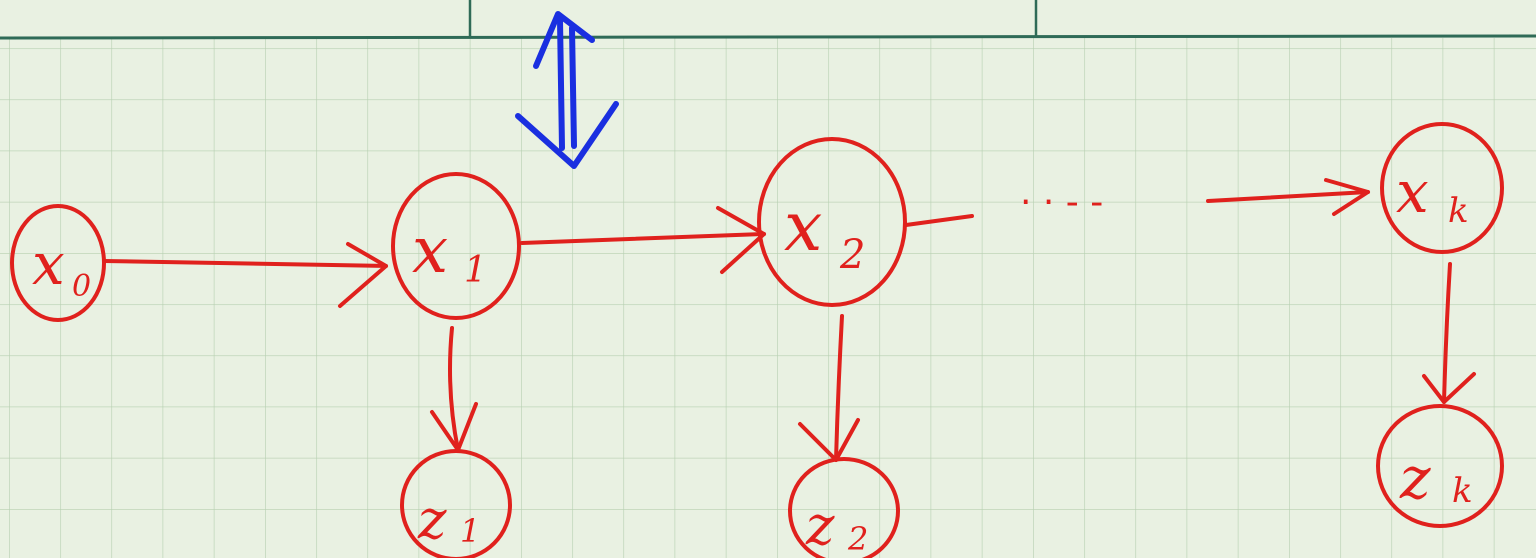  I want to click on double-arrow-icon, so click(567, 90).